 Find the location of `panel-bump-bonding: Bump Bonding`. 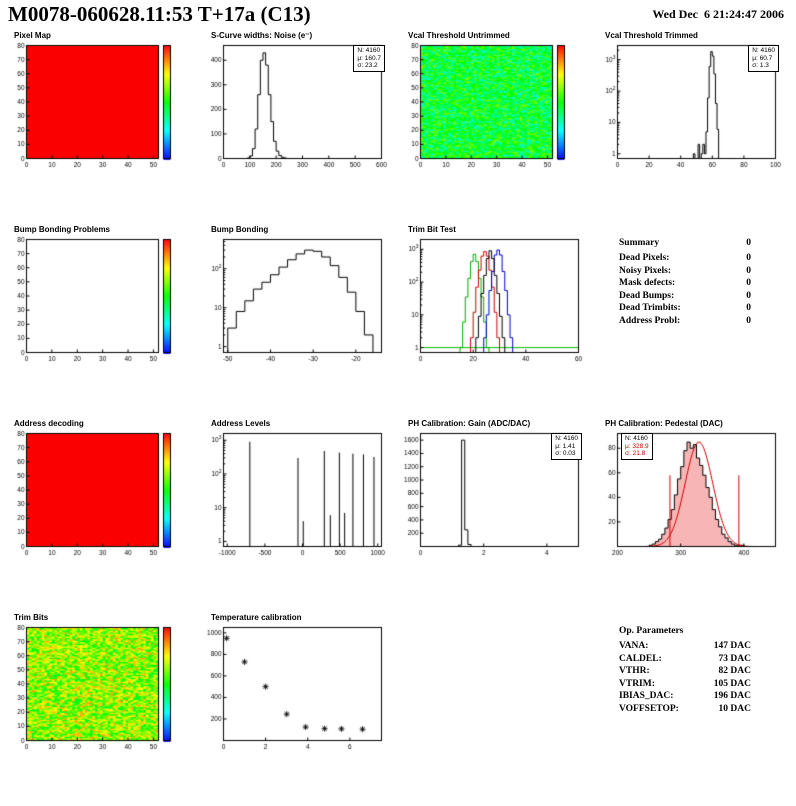

panel-bump-bonding: Bump Bonding is located at coordinates (297, 321).